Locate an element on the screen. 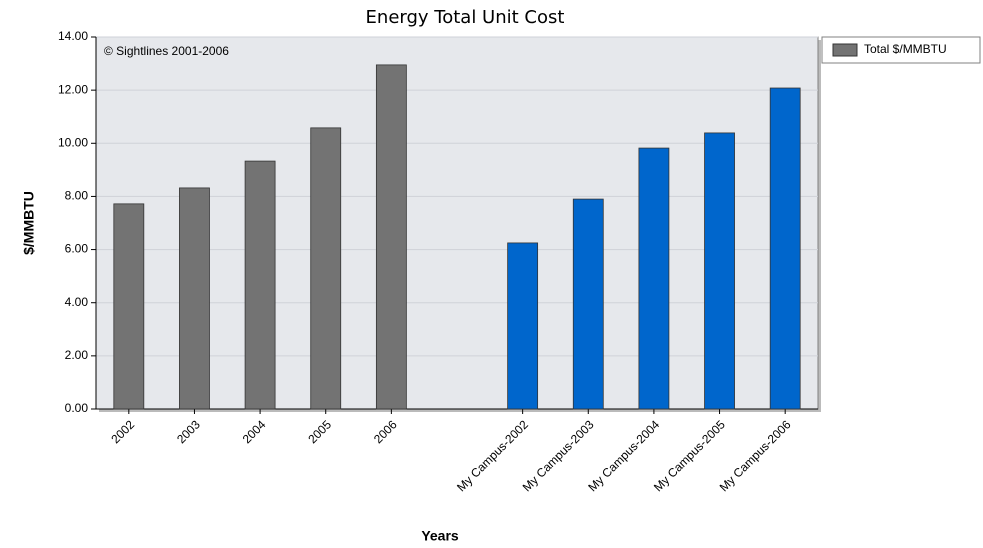  y-tick-label: 0.00 is located at coordinates (77, 408).